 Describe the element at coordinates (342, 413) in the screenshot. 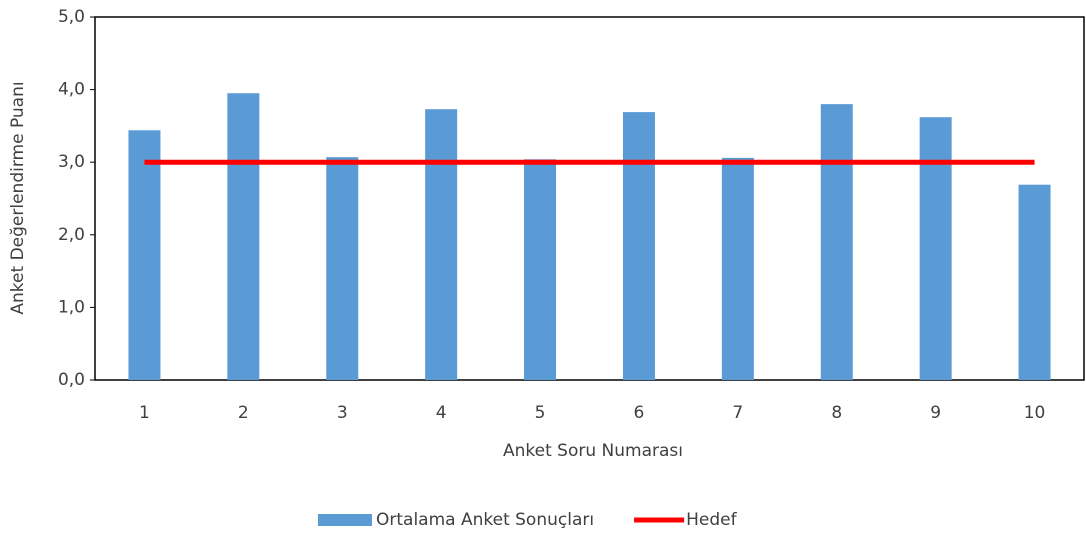

I see `x-tick-label: 3` at that location.